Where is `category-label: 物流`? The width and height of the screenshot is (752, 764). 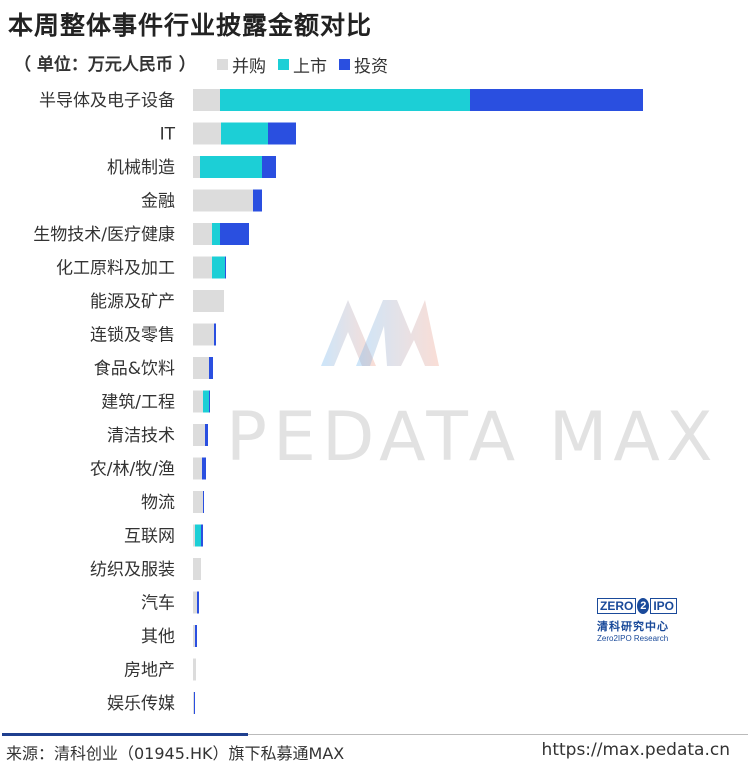
category-label: 物流 is located at coordinates (158, 503).